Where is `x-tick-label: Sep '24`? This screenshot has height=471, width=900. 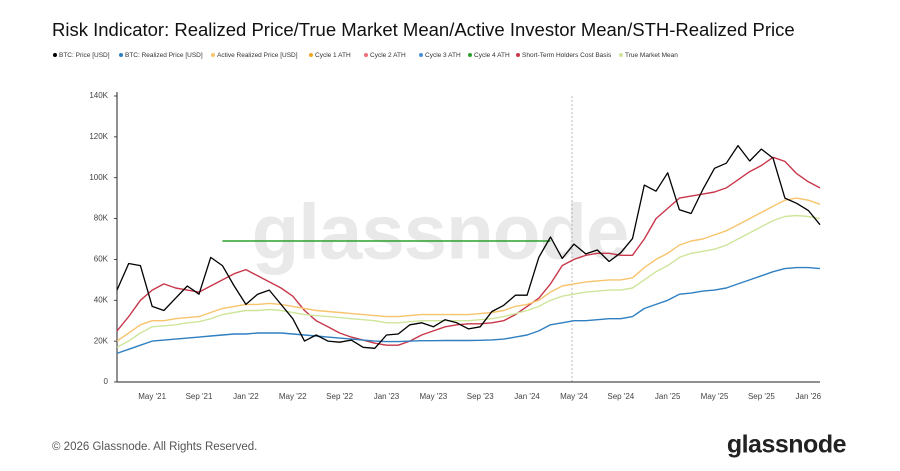 x-tick-label: Sep '24 is located at coordinates (620, 396).